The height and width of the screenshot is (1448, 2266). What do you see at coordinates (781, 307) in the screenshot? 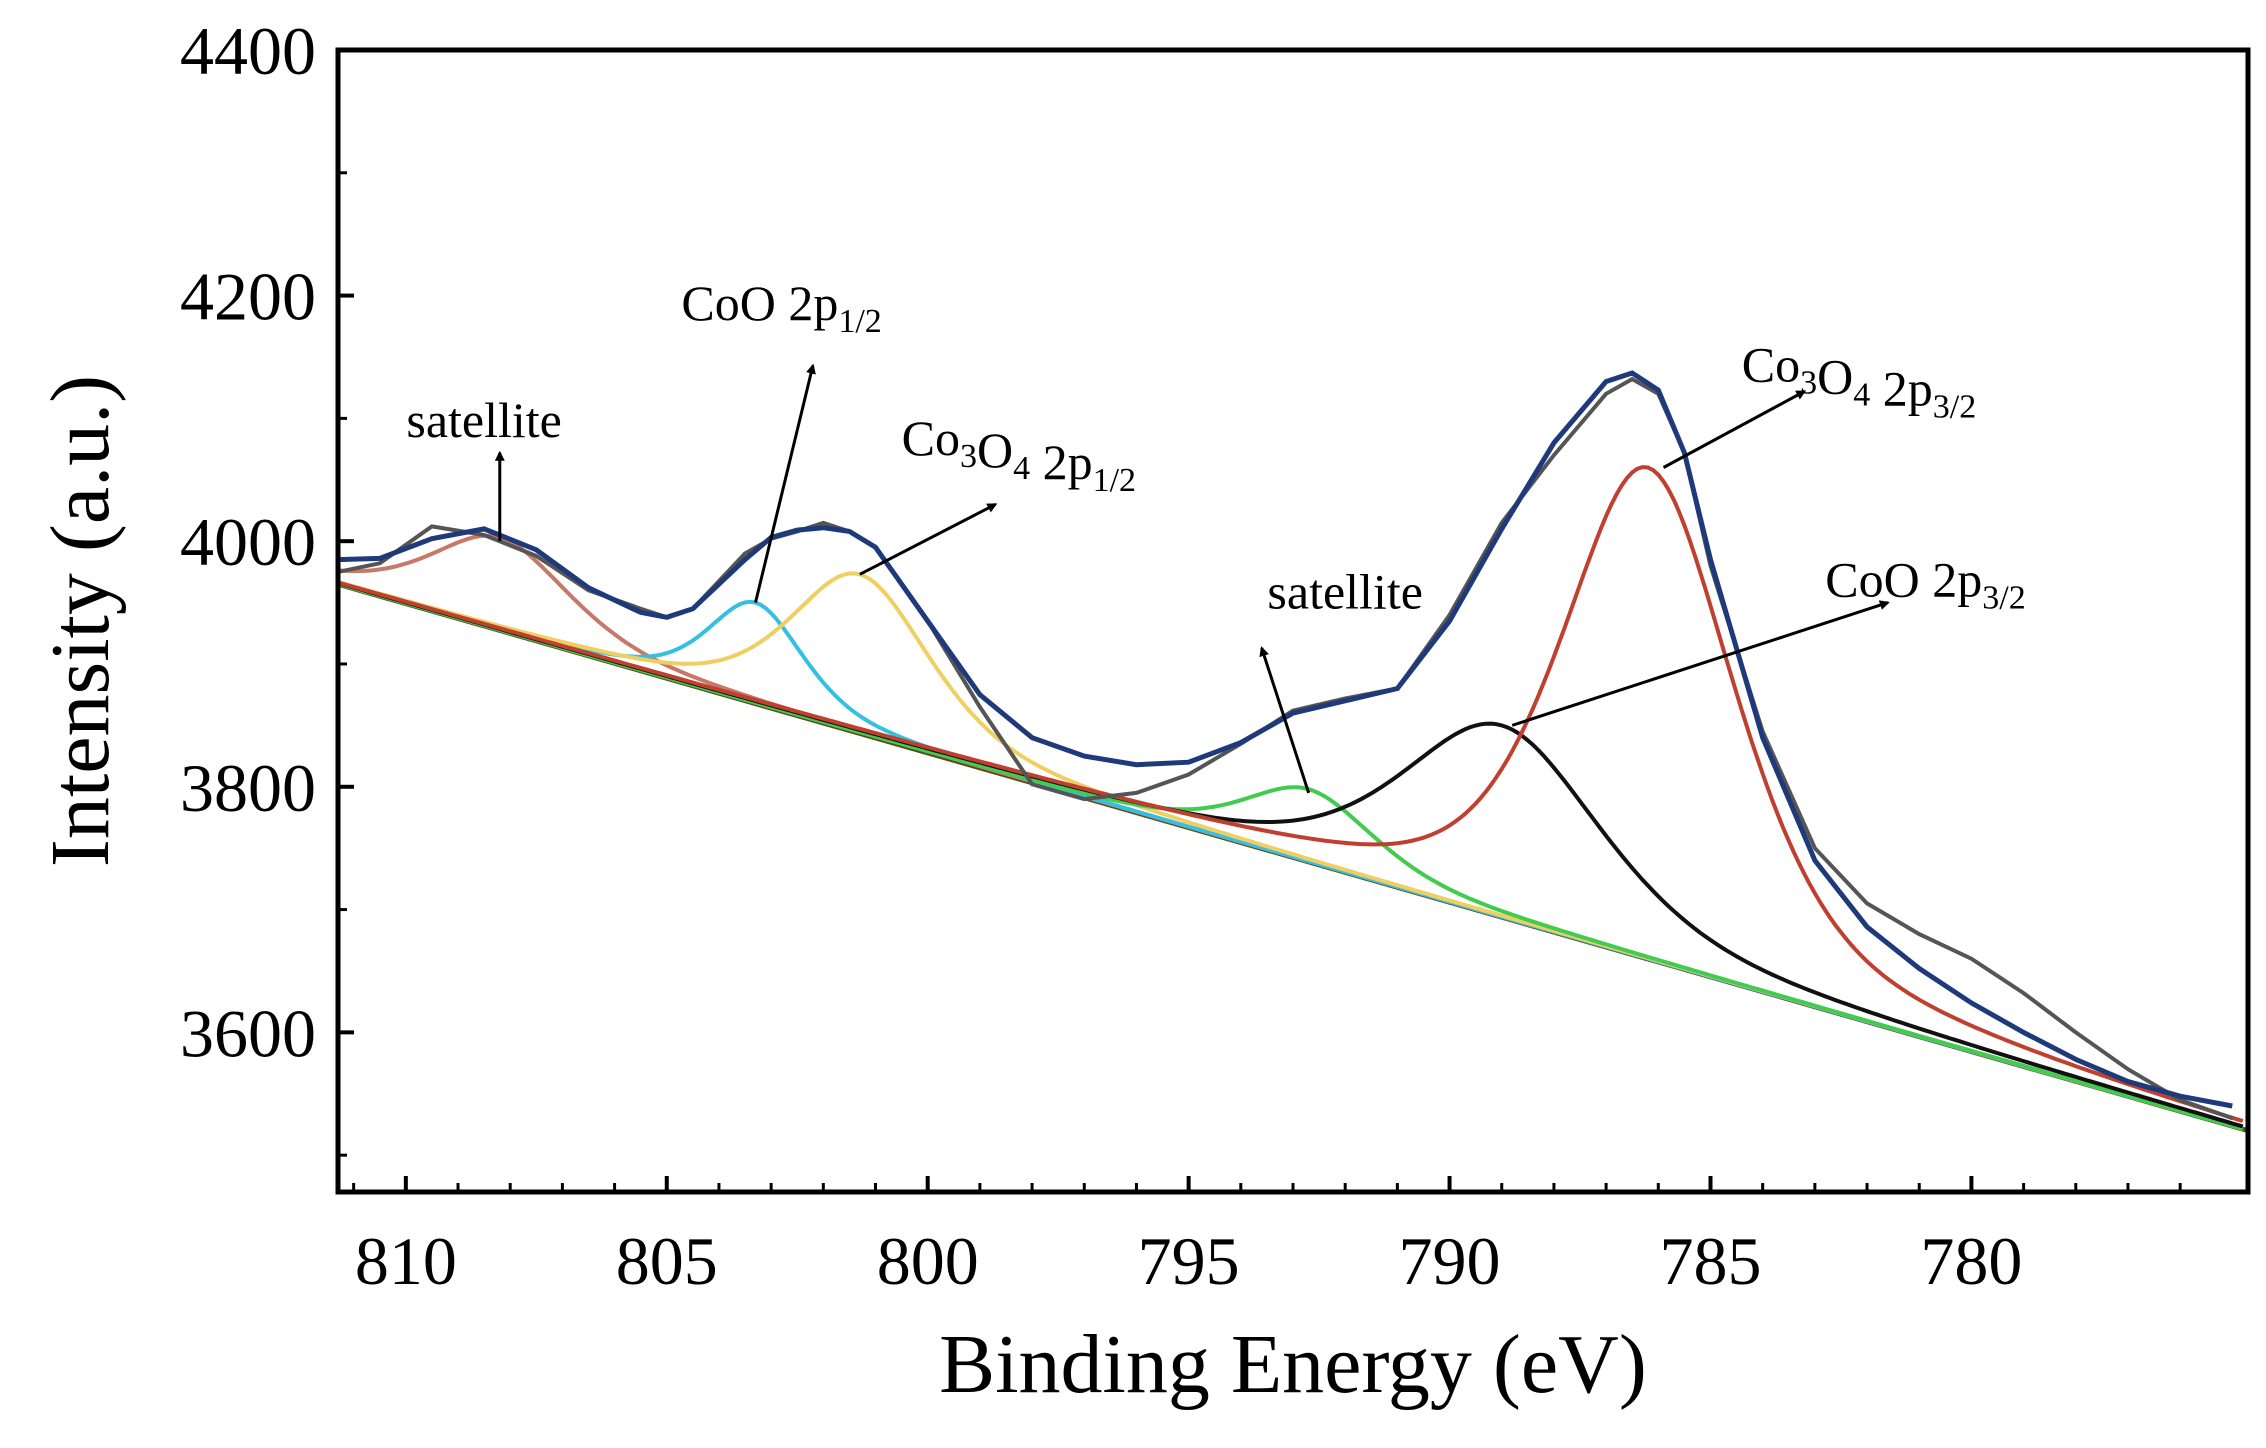
I see `annotation-label: CoO 2p1/2` at bounding box center [781, 307].